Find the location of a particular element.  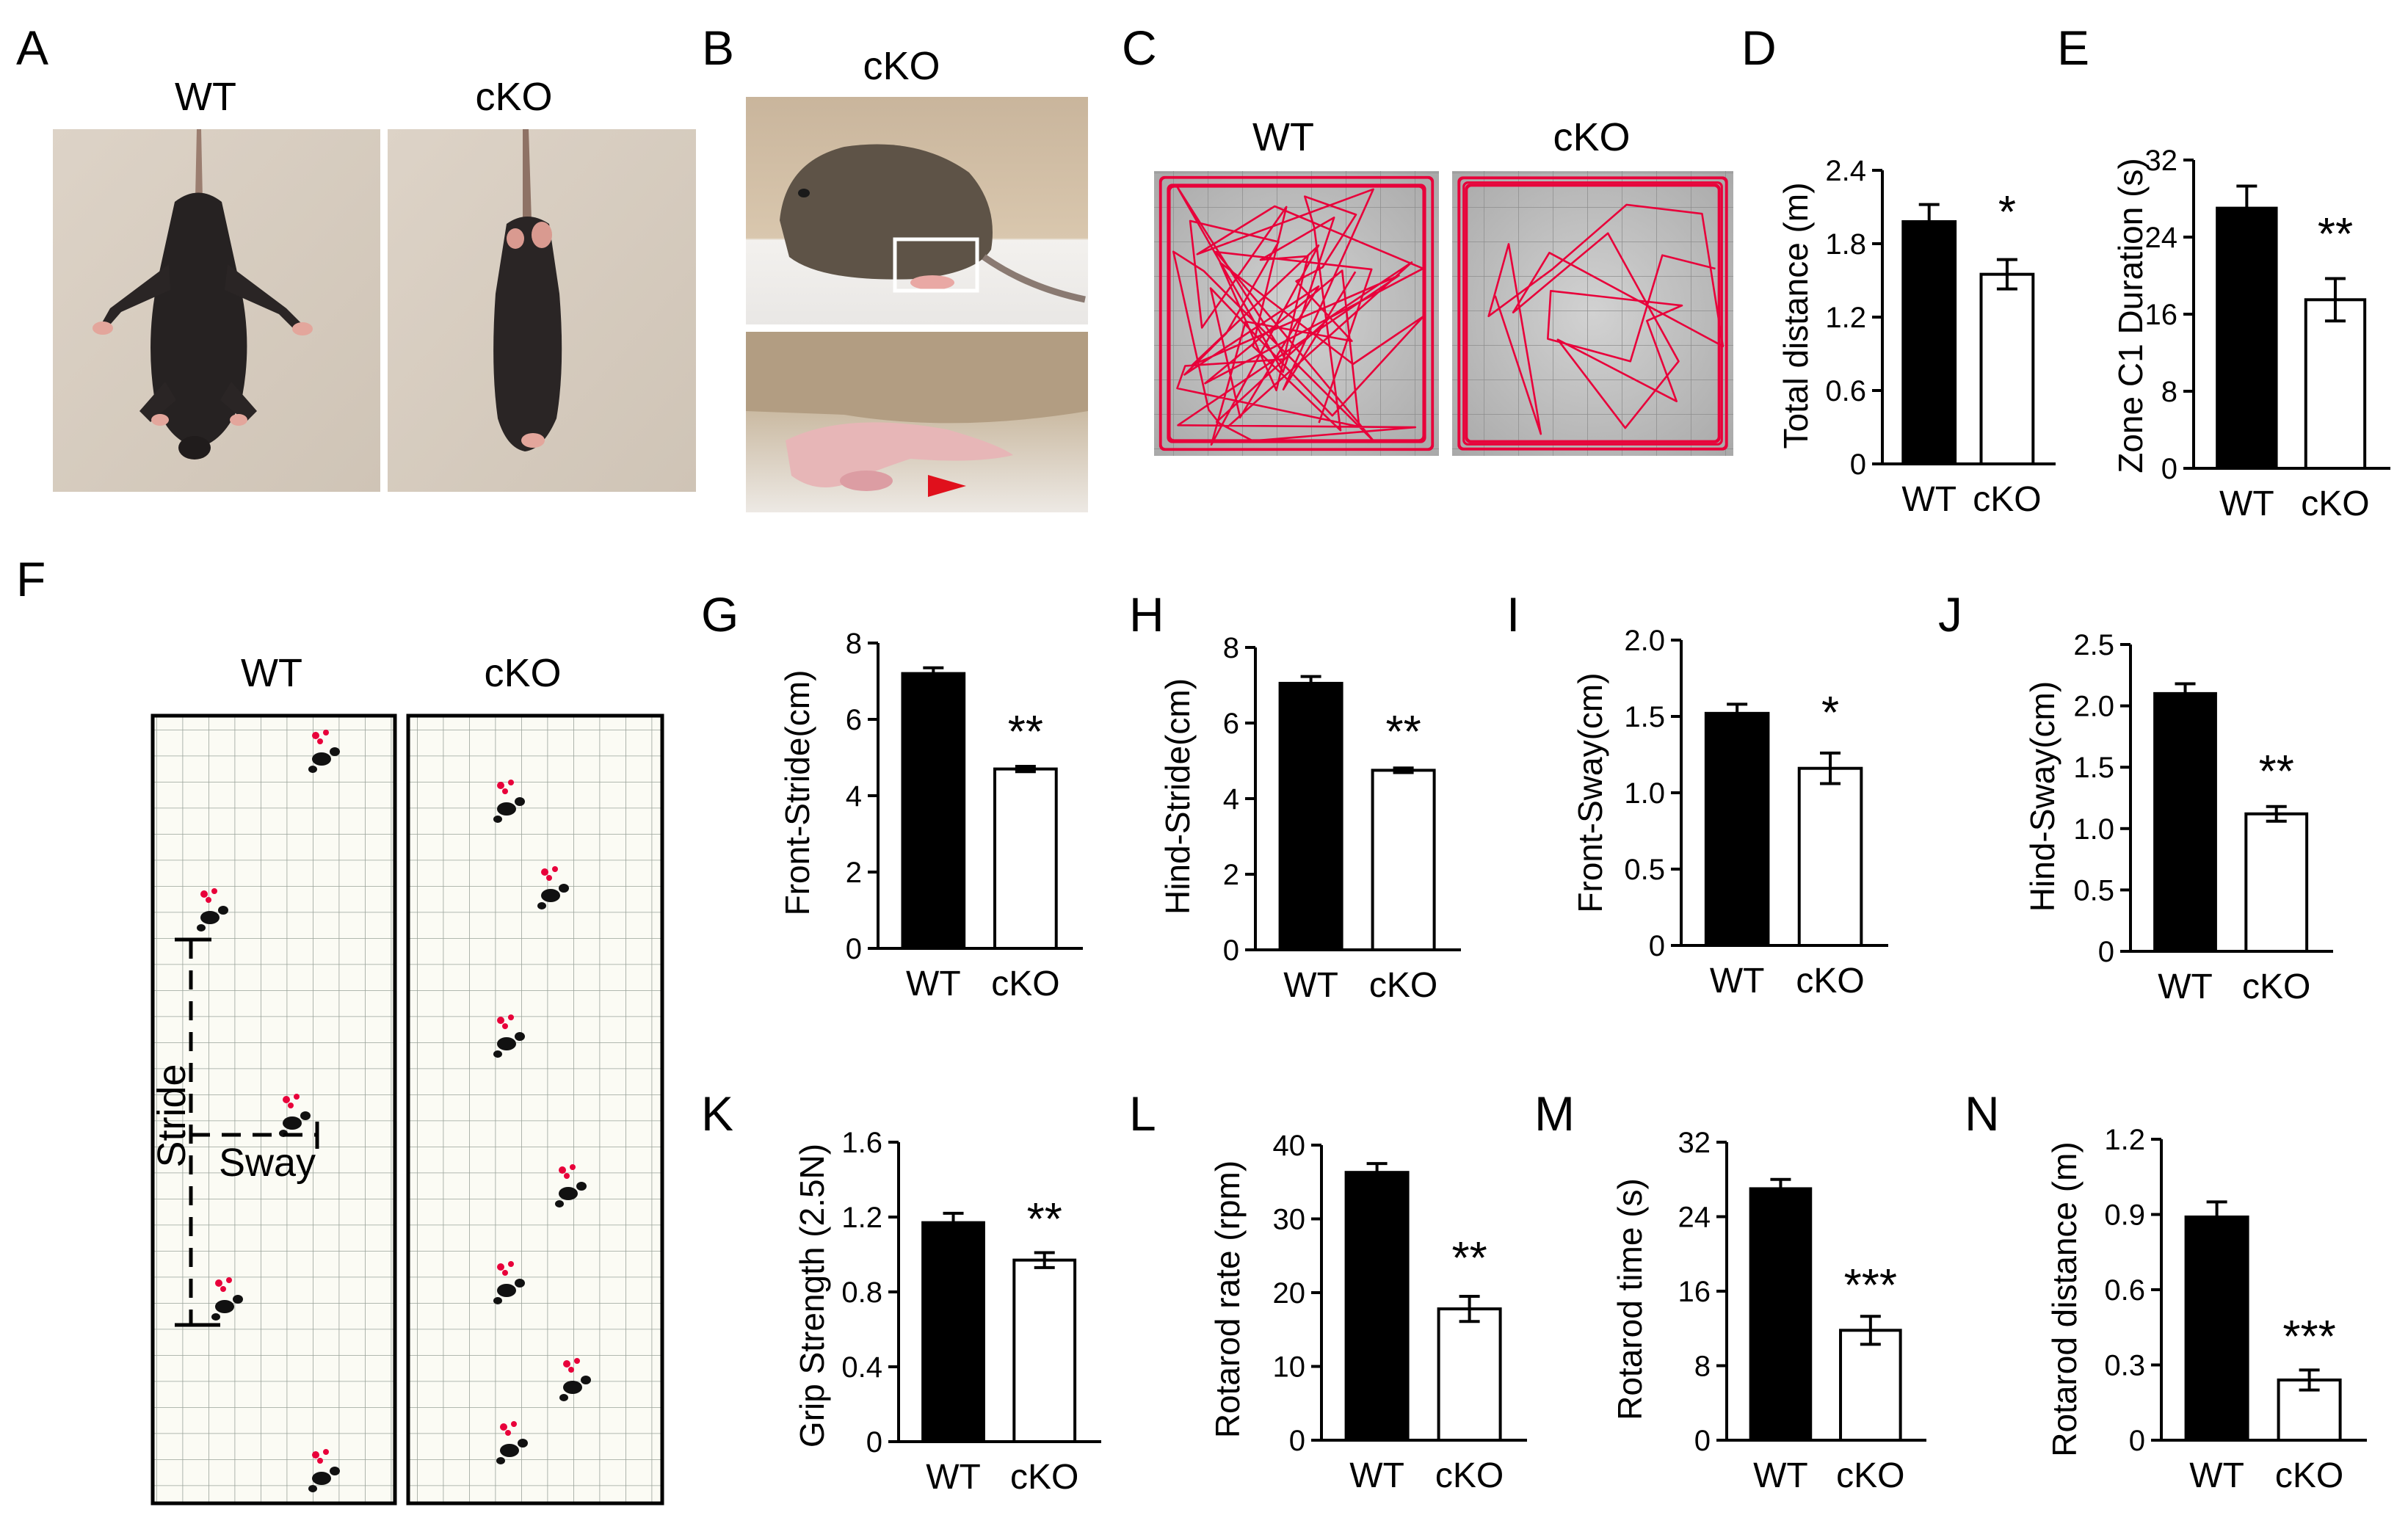

zoom-photo is located at coordinates (917, 422).